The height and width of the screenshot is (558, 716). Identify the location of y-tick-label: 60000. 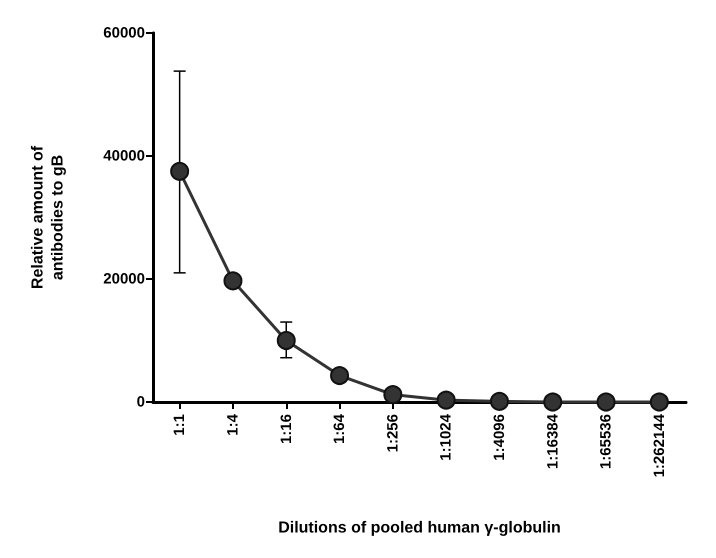
(124, 33).